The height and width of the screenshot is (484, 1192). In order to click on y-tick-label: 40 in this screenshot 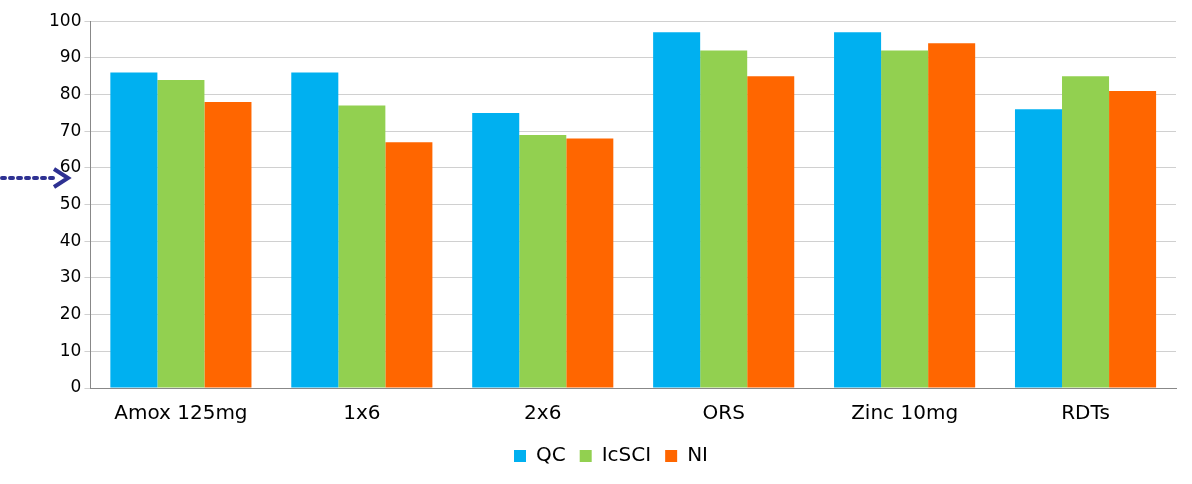, I will do `click(70, 239)`.